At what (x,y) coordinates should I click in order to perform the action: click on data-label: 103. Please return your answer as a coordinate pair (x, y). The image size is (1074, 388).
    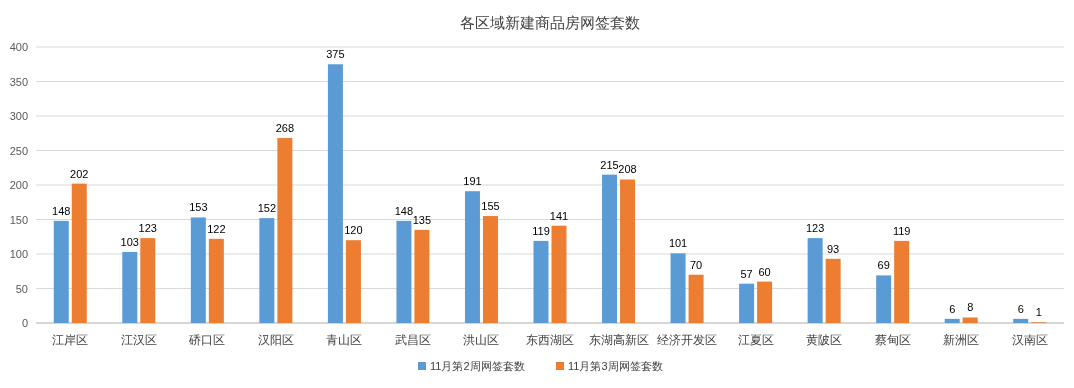
    Looking at the image, I should click on (129, 241).